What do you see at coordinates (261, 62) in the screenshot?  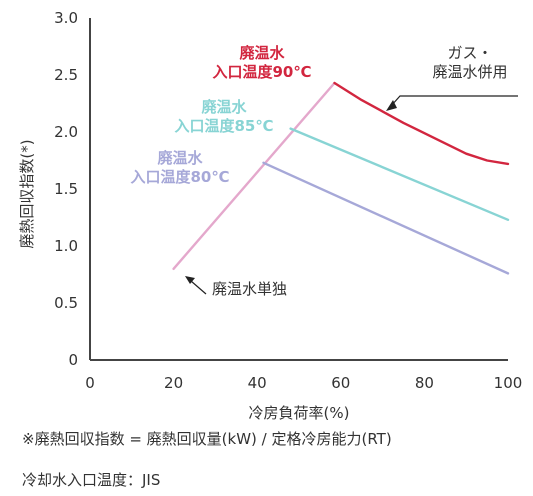 I see `label-90c: 廃温水入口温度90℃` at bounding box center [261, 62].